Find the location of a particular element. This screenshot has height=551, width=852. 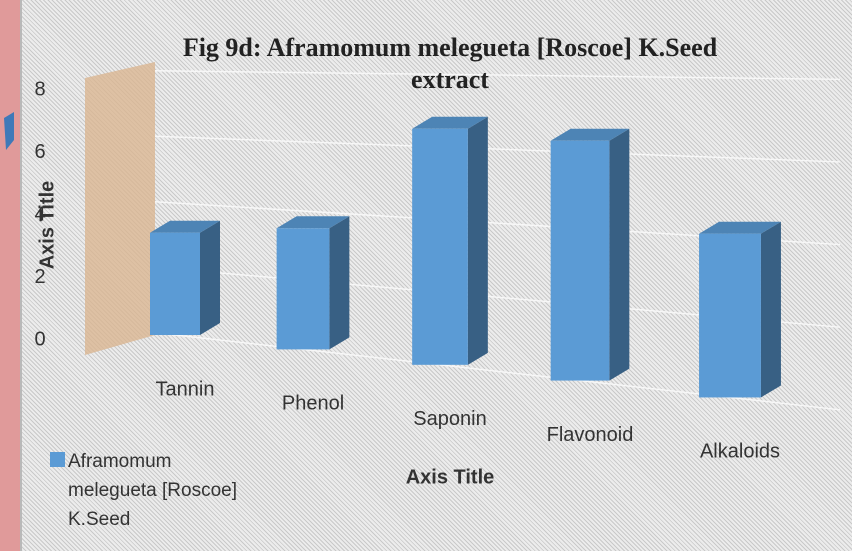

decoration is located at coordinates (9, 131).